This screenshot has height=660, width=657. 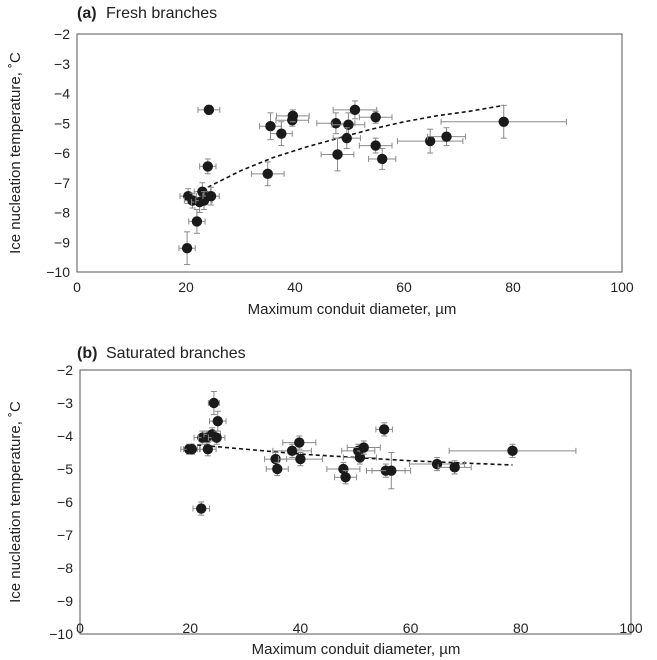 What do you see at coordinates (65, 502) in the screenshot?
I see `panel-b-y-tick-label: −6` at bounding box center [65, 502].